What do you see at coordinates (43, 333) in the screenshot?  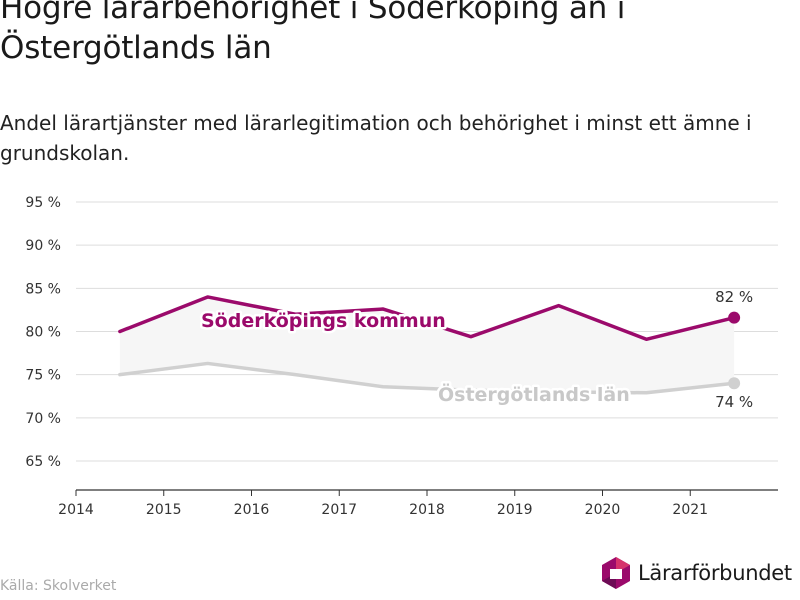 I see `y-tick-label: 80 %` at bounding box center [43, 333].